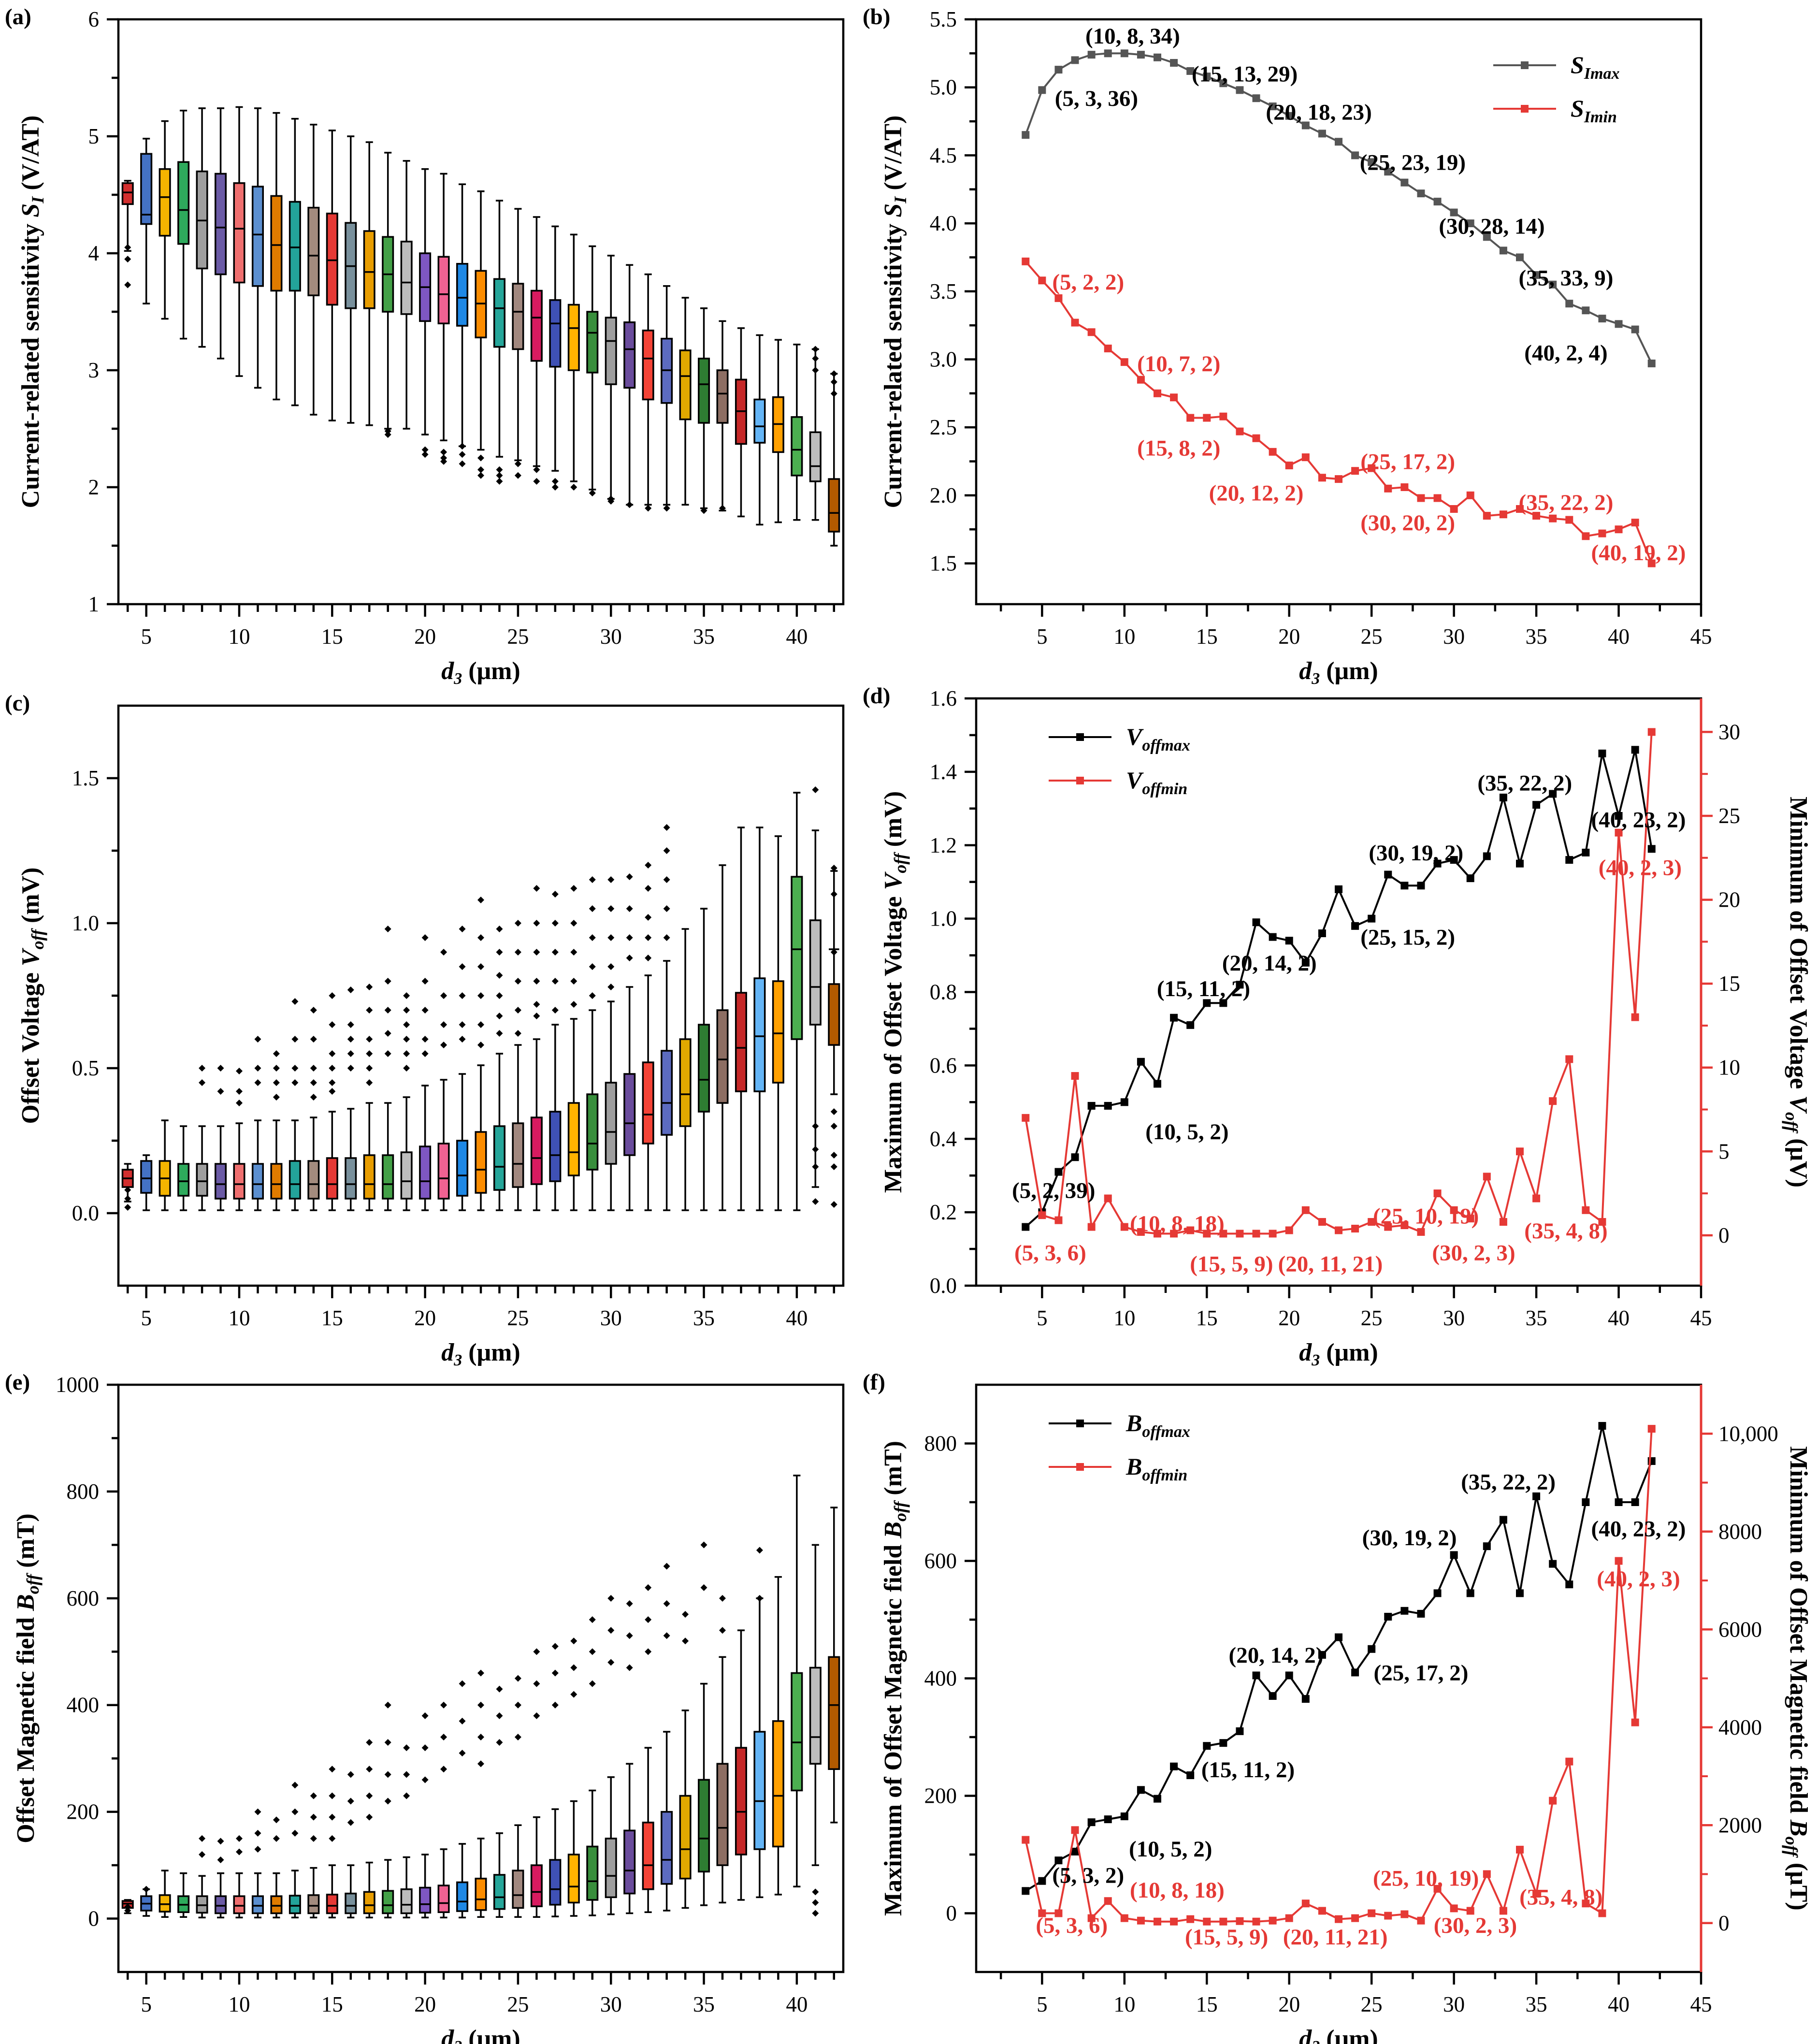 The width and height of the screenshot is (1818, 2044). What do you see at coordinates (1416, 853) in the screenshot?
I see `data-annotation: (30, 19, 2)` at bounding box center [1416, 853].